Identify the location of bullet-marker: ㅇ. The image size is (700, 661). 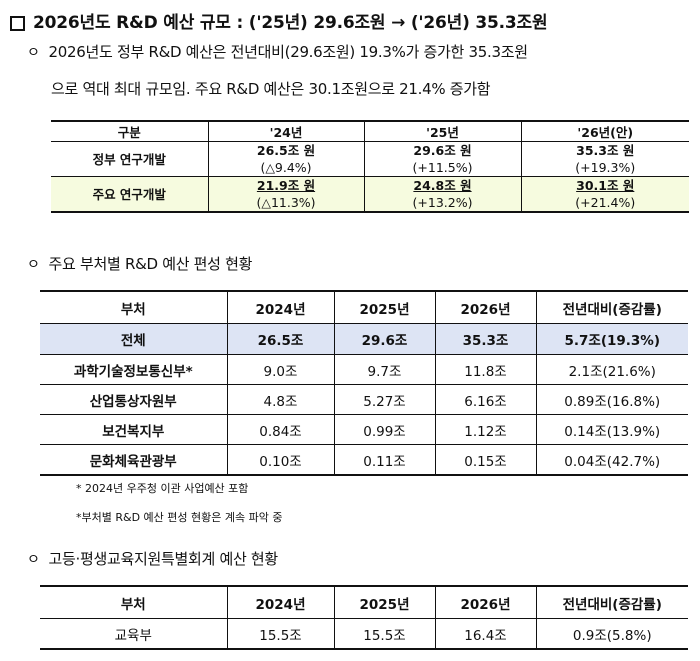
(33, 53).